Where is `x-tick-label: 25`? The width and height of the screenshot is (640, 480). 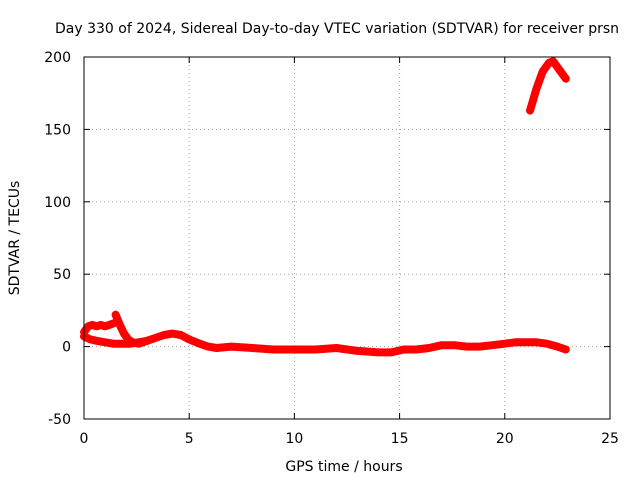
x-tick-label: 25 is located at coordinates (610, 439).